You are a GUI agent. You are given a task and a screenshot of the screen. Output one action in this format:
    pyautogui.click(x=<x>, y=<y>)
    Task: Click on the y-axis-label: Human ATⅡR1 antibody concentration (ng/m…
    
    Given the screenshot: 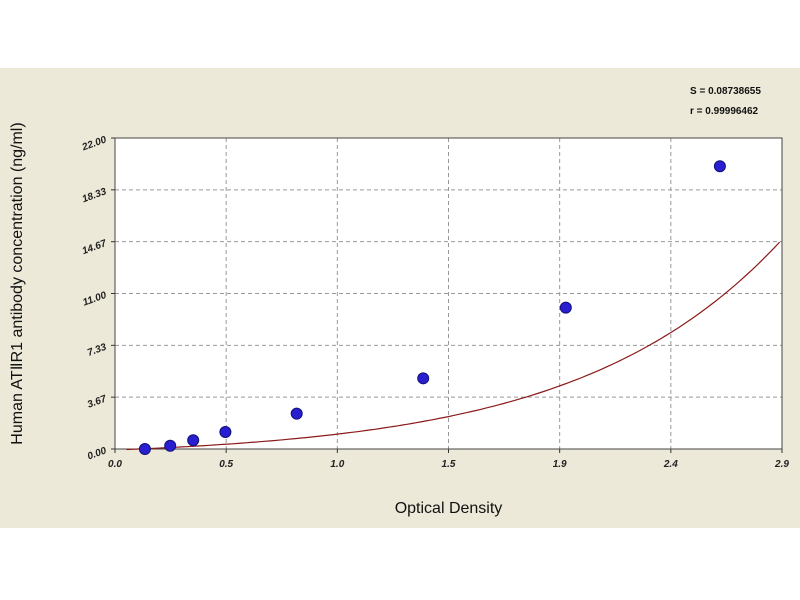 What is the action you would take?
    pyautogui.click(x=17, y=283)
    